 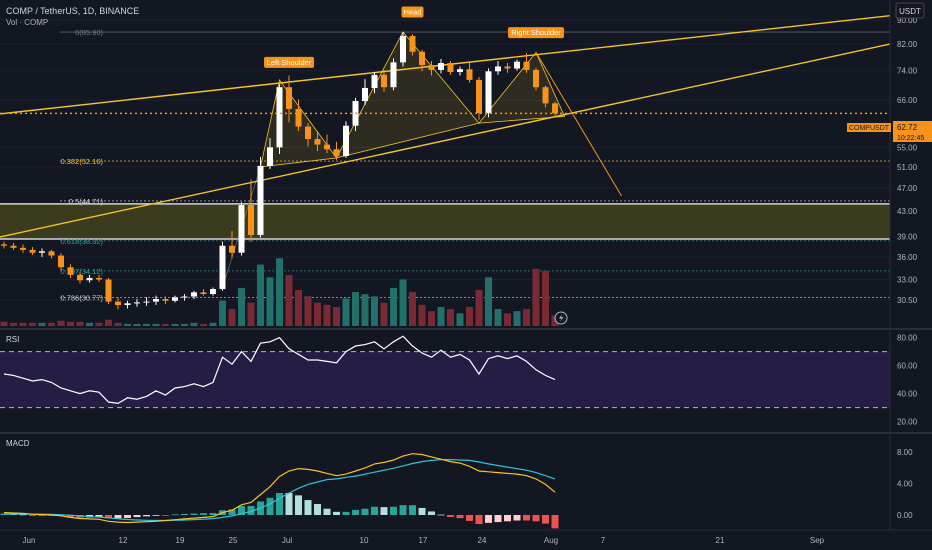 What do you see at coordinates (482, 540) in the screenshot?
I see `time-tick-label: 24` at bounding box center [482, 540].